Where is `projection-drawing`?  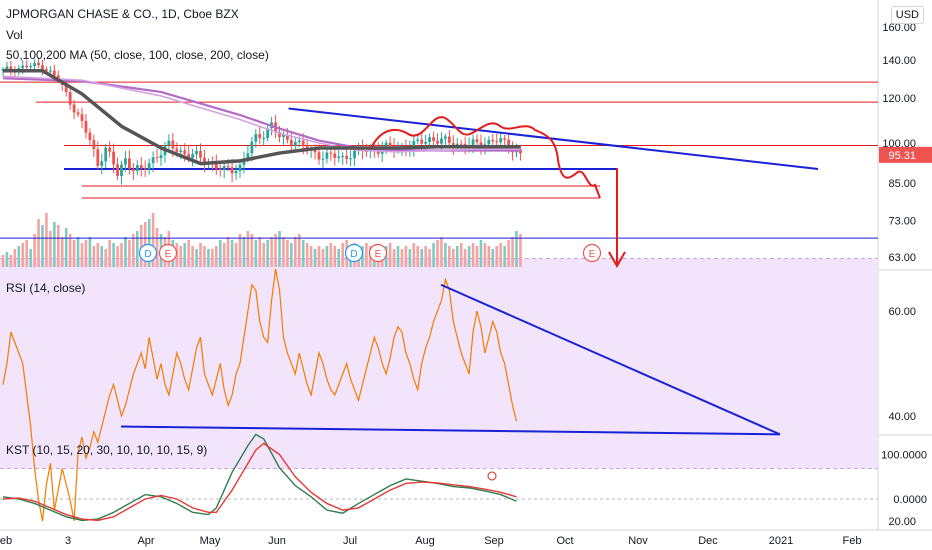
projection-drawing is located at coordinates (485, 157).